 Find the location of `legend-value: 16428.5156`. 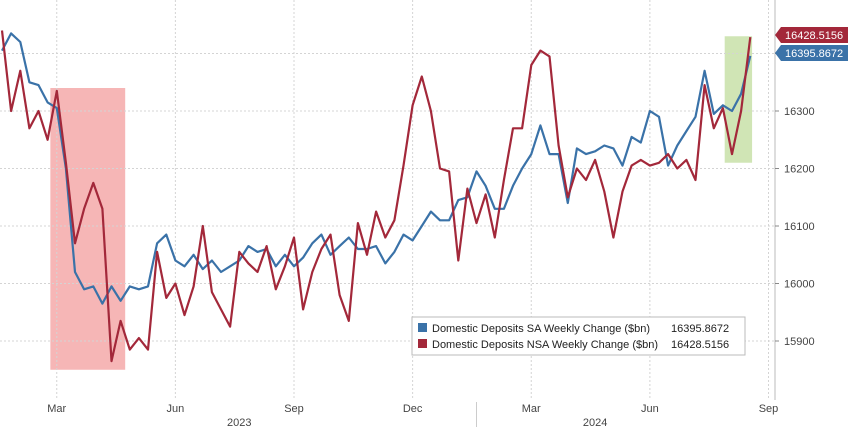

legend-value: 16428.5156 is located at coordinates (700, 345).